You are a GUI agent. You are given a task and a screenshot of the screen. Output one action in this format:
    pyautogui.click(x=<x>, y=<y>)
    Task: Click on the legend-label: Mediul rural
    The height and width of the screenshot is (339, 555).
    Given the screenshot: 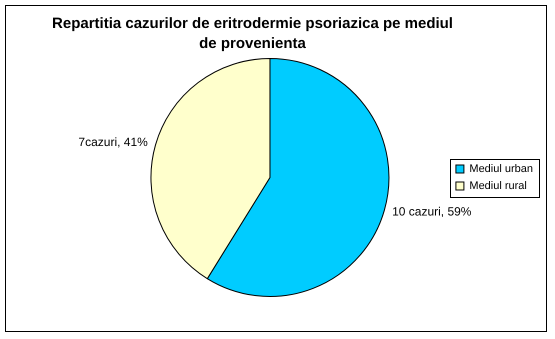 What is the action you would take?
    pyautogui.click(x=498, y=186)
    